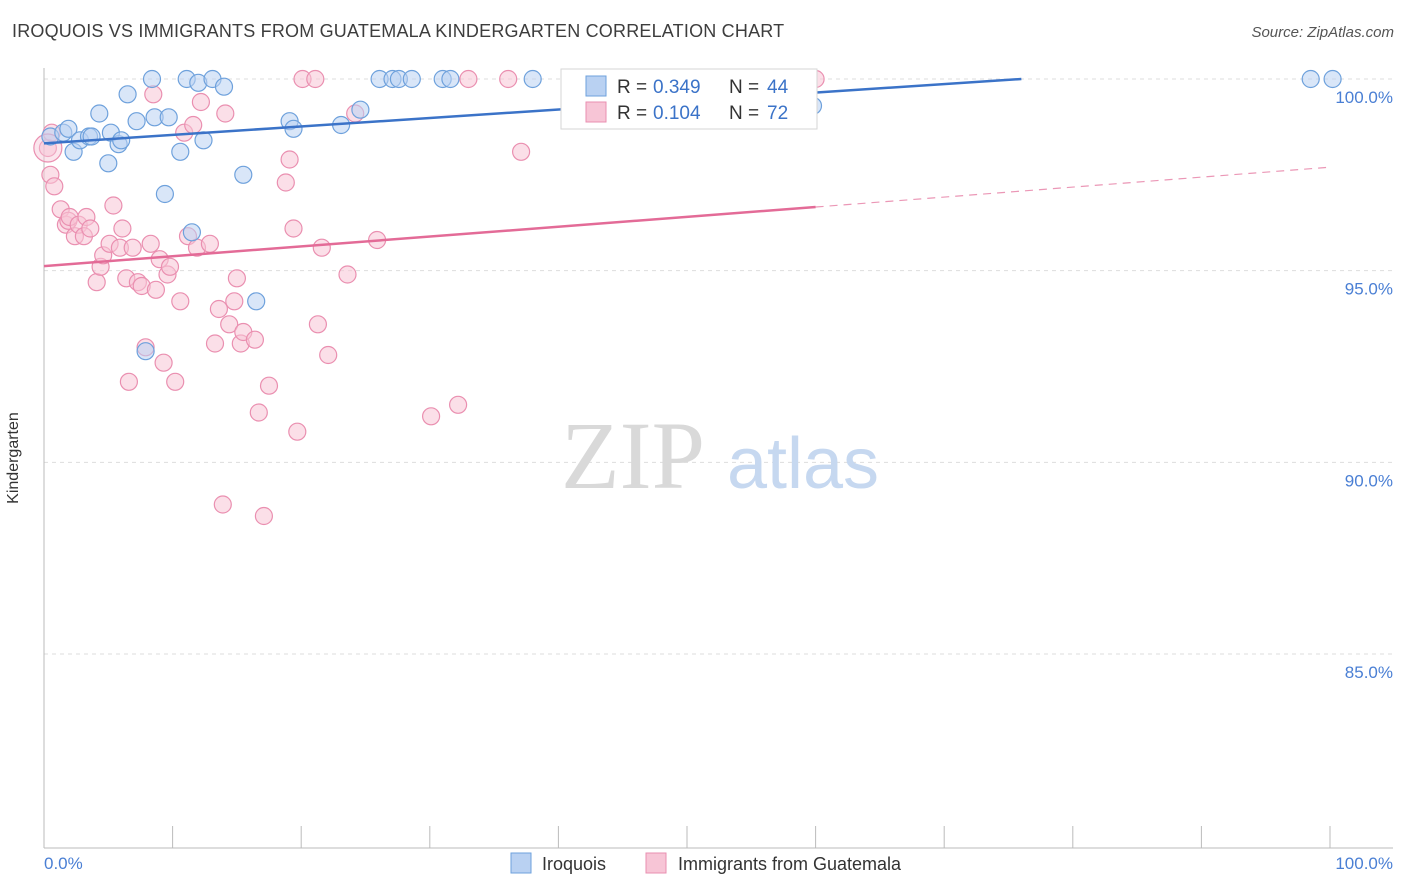 The image size is (1406, 892). Describe the element at coordinates (677, 87) in the screenshot. I see `legend-r-value-1: 0.349` at that location.